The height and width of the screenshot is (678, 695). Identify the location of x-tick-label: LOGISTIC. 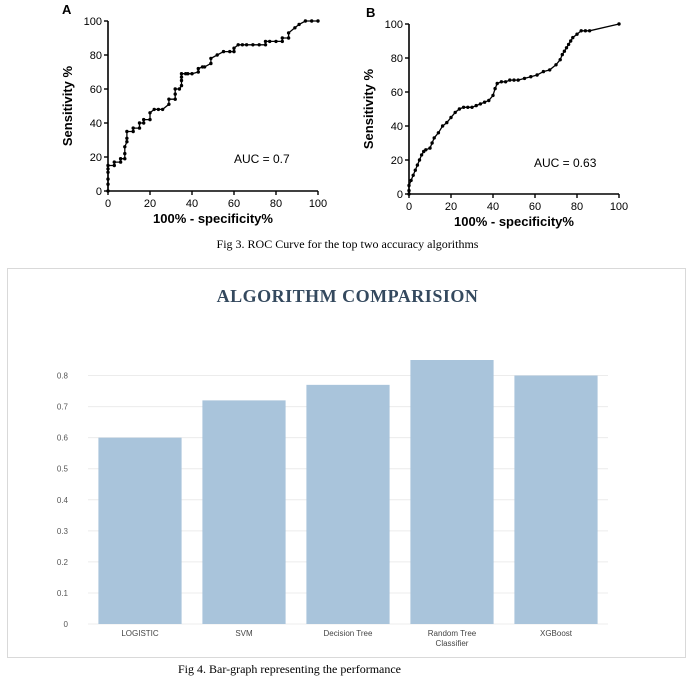
(140, 633).